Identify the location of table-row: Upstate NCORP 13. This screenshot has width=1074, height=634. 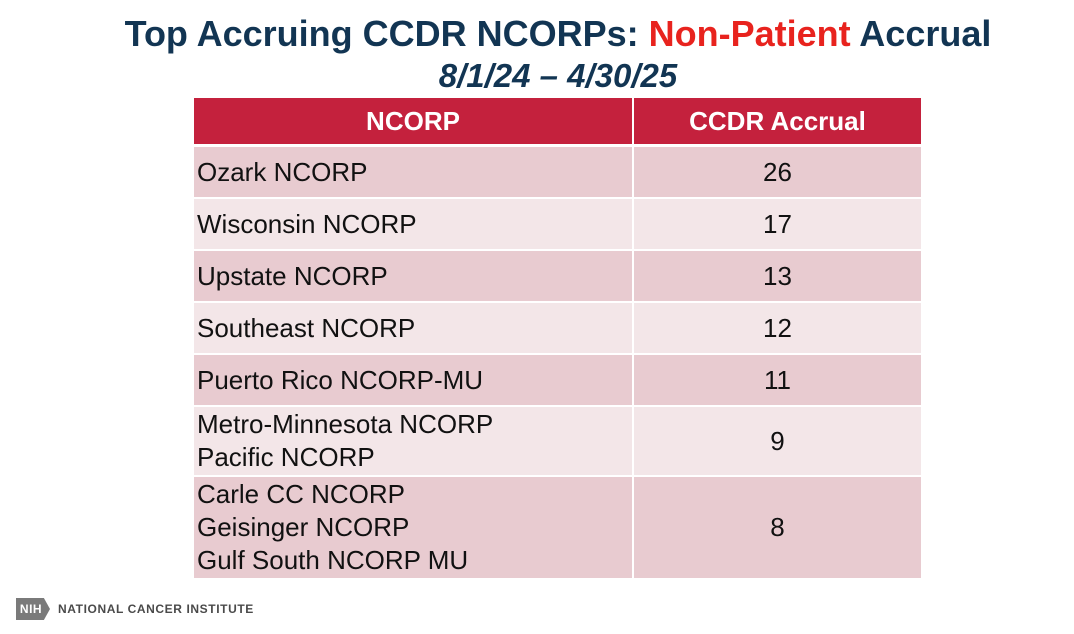
(557, 276).